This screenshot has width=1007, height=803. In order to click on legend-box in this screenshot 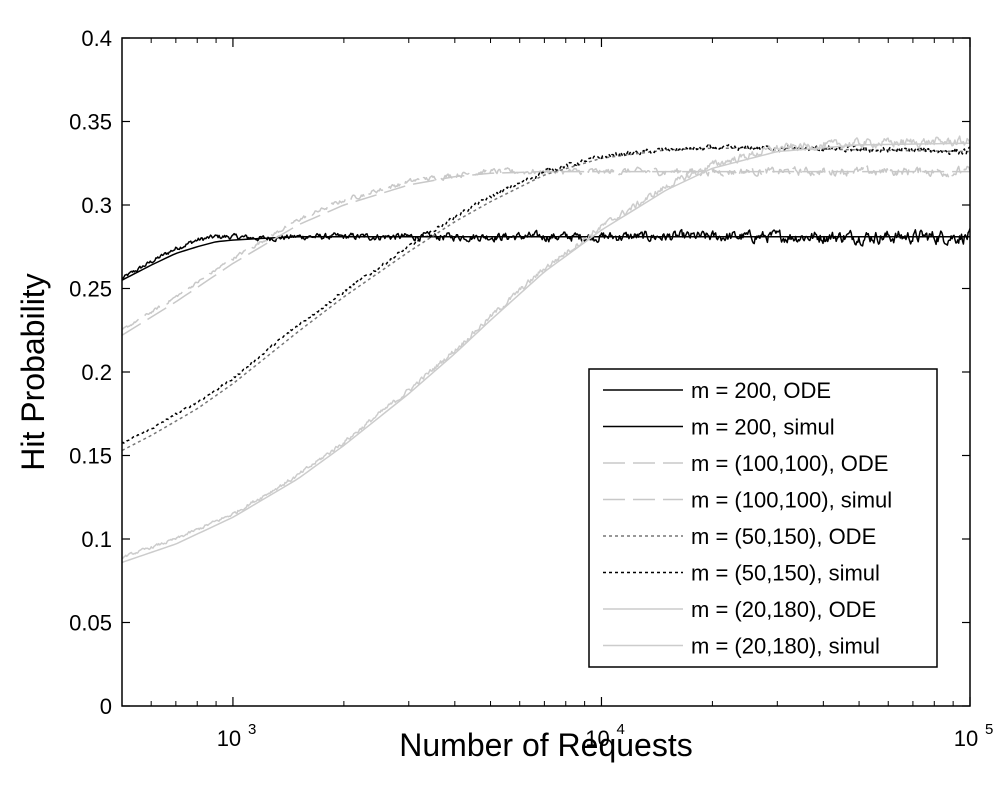, I will do `click(763, 518)`.